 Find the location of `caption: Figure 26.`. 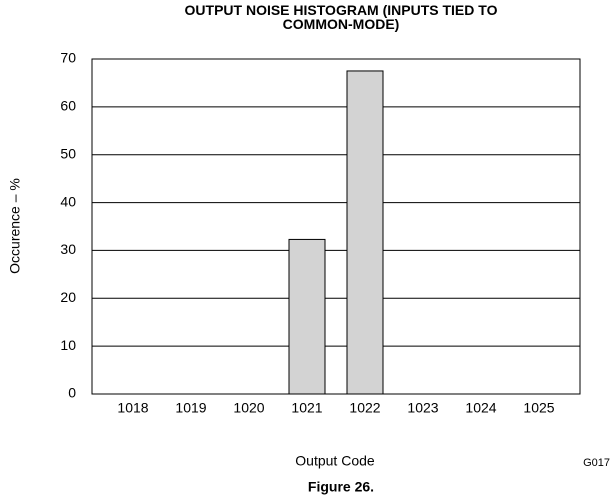

caption: Figure 26. is located at coordinates (341, 487).